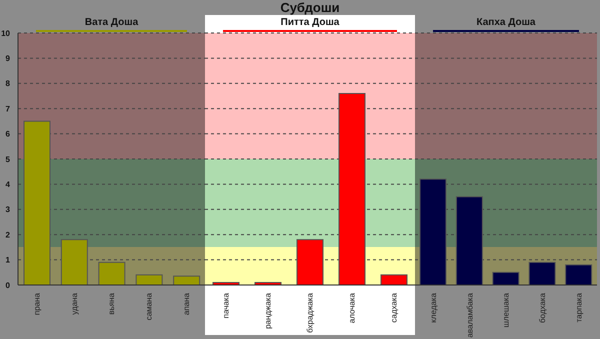  What do you see at coordinates (506, 310) in the screenshot?
I see `x-tick-label: шлешака` at bounding box center [506, 310].